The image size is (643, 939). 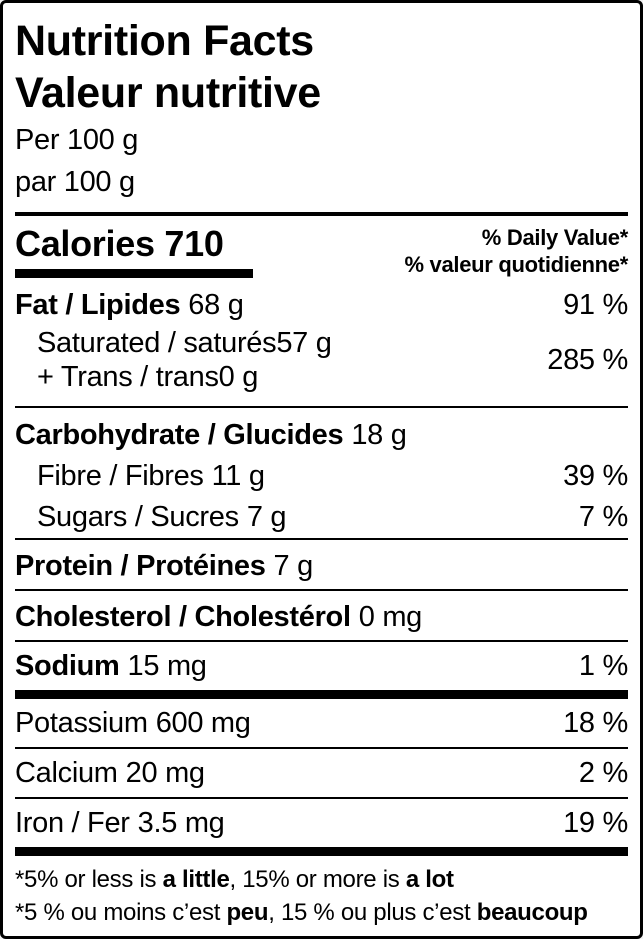 What do you see at coordinates (238, 476) in the screenshot?
I see `fibre-amount: 11 g` at bounding box center [238, 476].